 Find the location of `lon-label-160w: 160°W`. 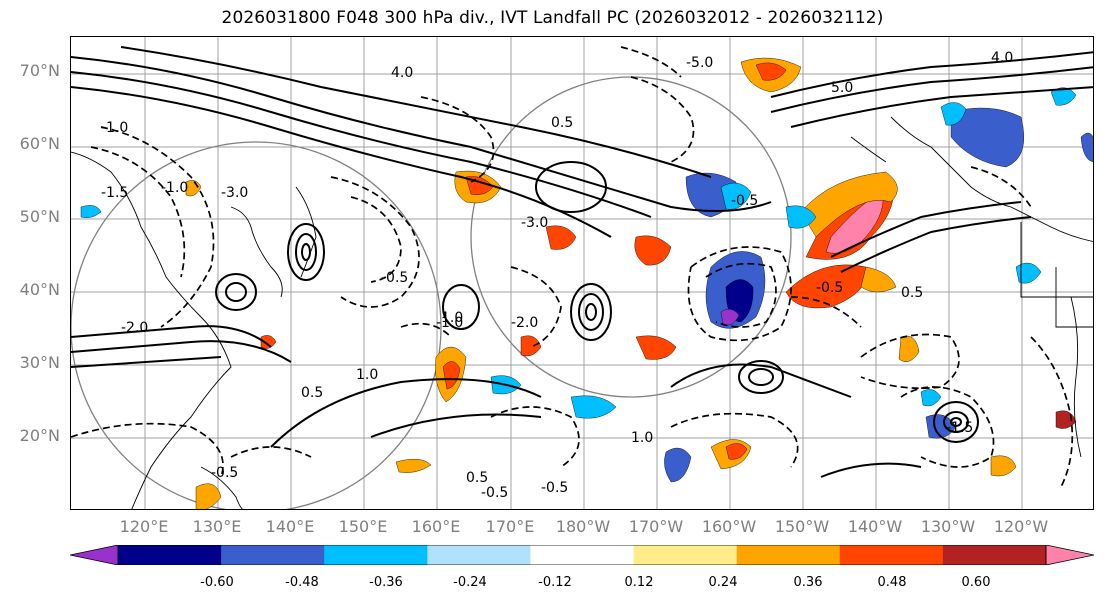

lon-label-160w: 160°W is located at coordinates (729, 526).